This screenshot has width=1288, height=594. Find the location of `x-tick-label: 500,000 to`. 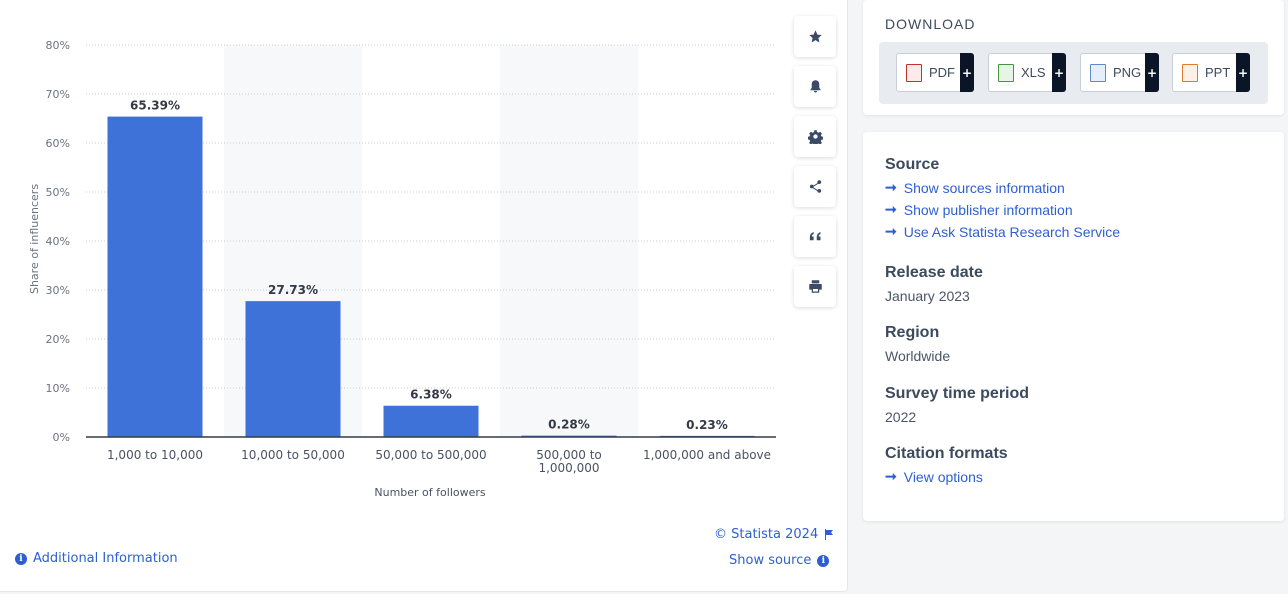

x-tick-label: 500,000 to is located at coordinates (568, 455).